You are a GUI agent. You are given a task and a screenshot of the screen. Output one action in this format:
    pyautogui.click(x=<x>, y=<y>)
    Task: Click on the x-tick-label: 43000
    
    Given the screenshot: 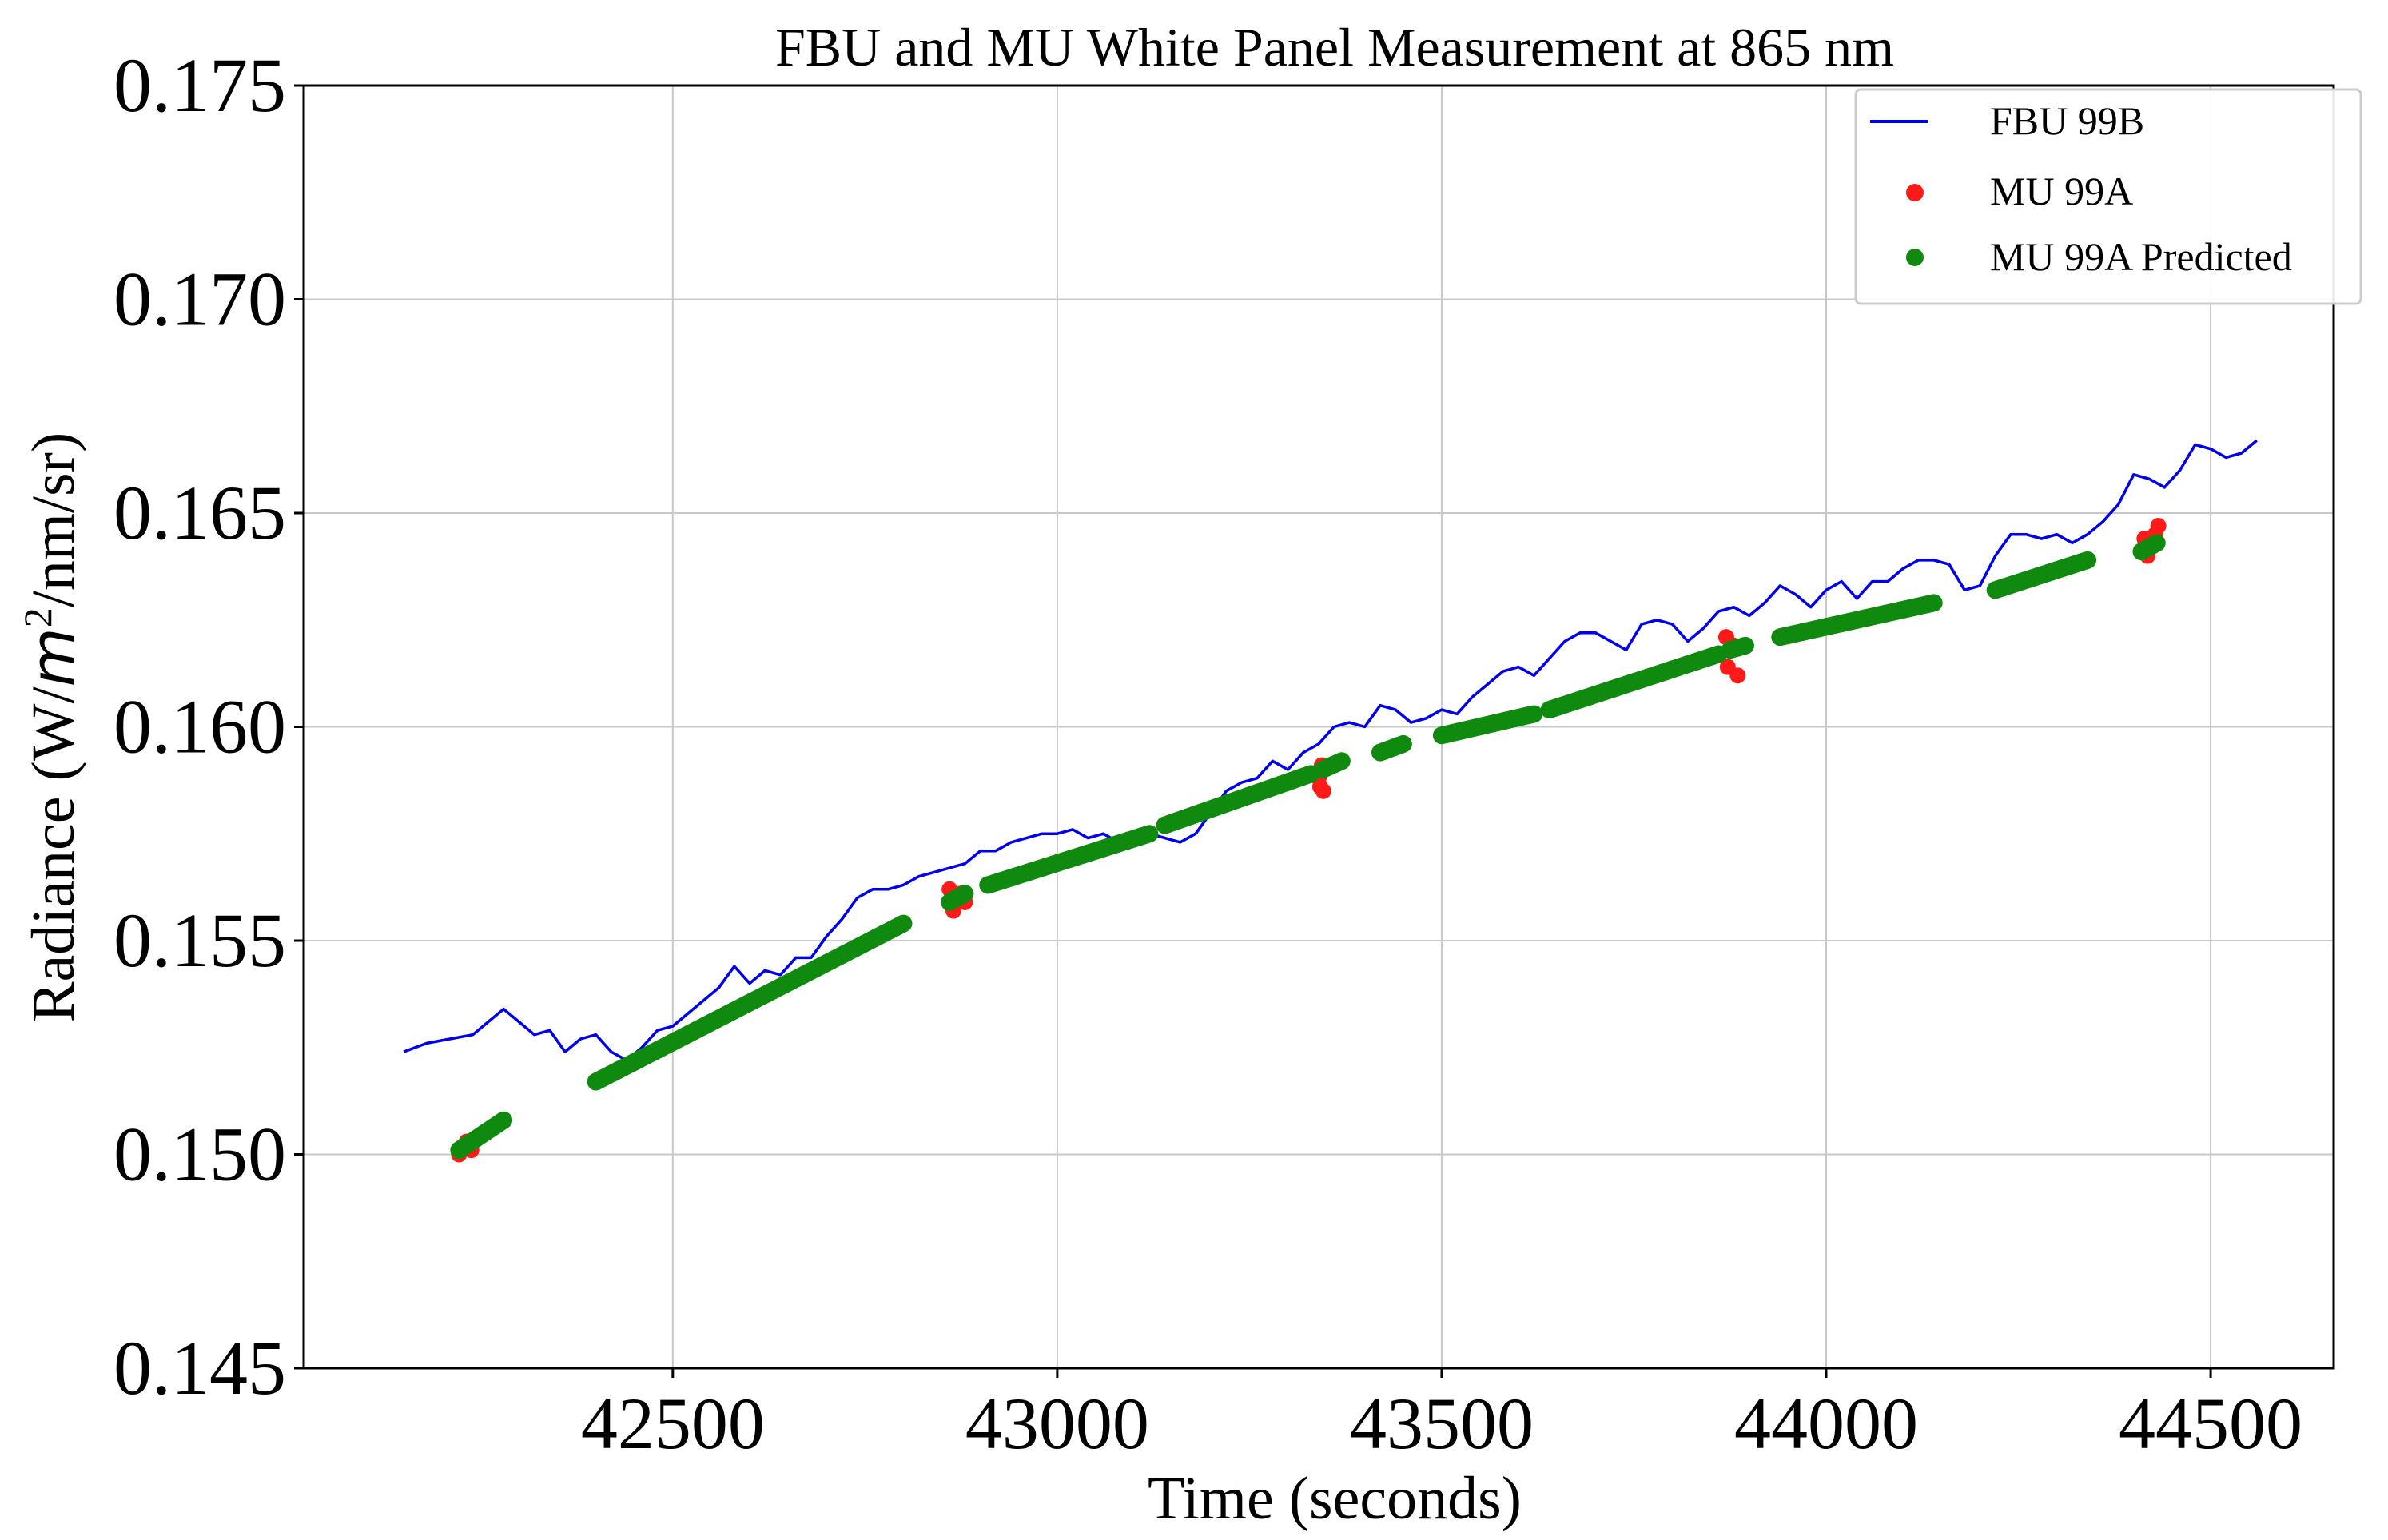 What is the action you would take?
    pyautogui.click(x=1057, y=1423)
    